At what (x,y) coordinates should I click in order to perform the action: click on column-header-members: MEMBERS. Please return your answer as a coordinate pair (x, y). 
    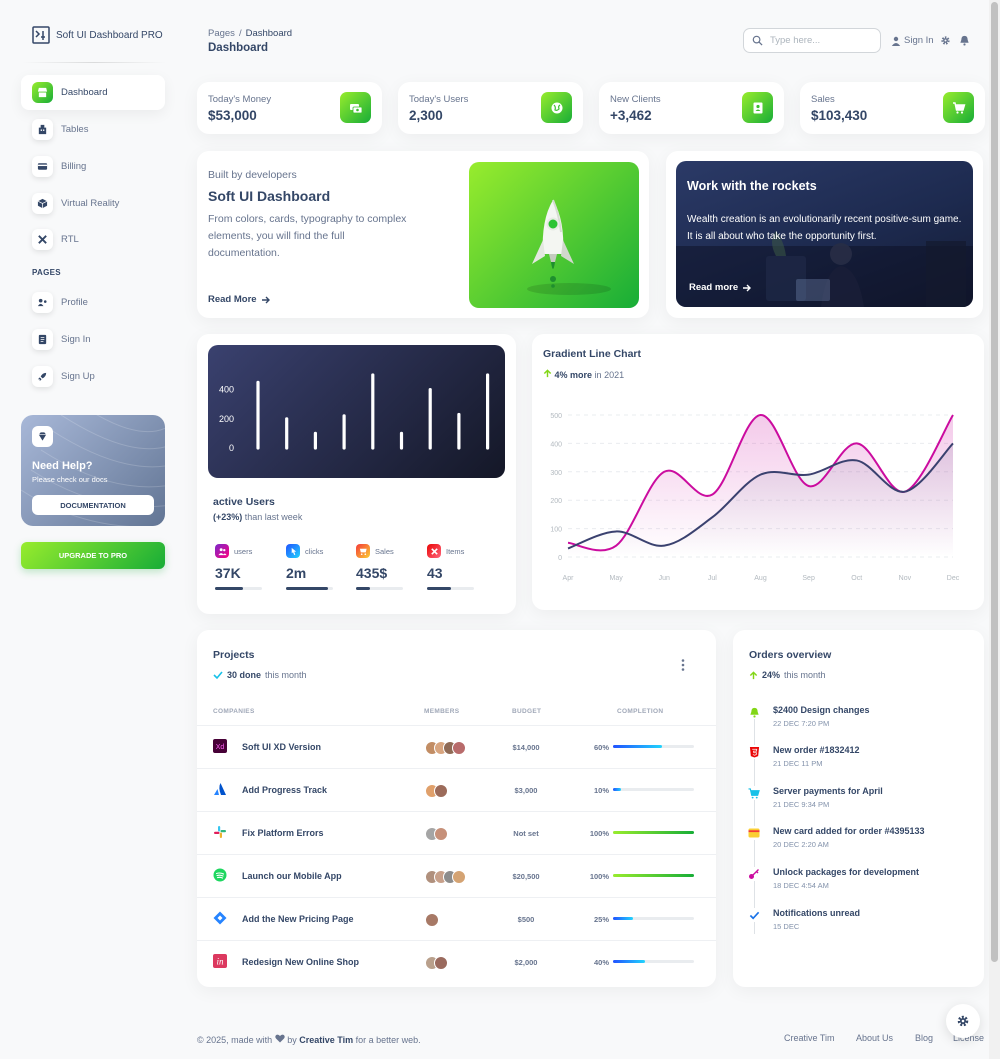
    Looking at the image, I should click on (442, 711).